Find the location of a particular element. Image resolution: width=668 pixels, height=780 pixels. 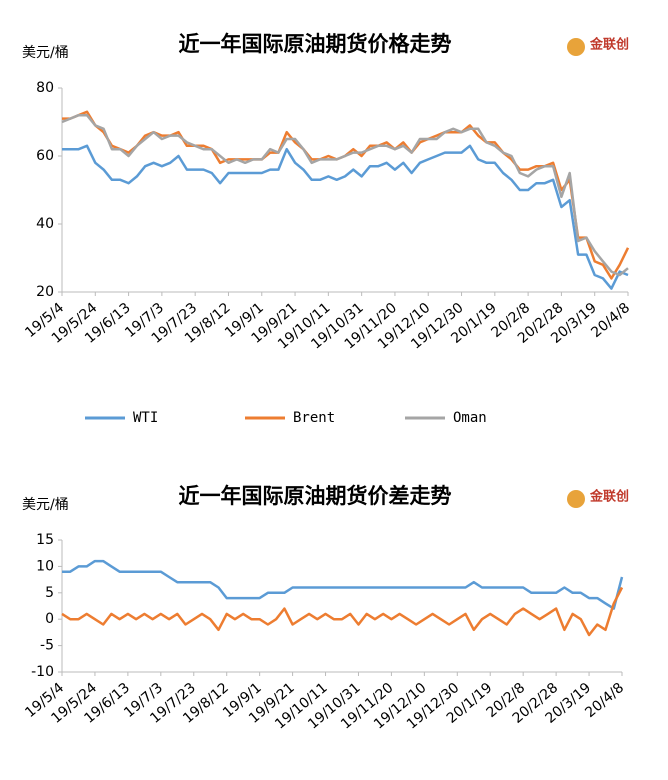

legend-label: WTI is located at coordinates (145, 418).